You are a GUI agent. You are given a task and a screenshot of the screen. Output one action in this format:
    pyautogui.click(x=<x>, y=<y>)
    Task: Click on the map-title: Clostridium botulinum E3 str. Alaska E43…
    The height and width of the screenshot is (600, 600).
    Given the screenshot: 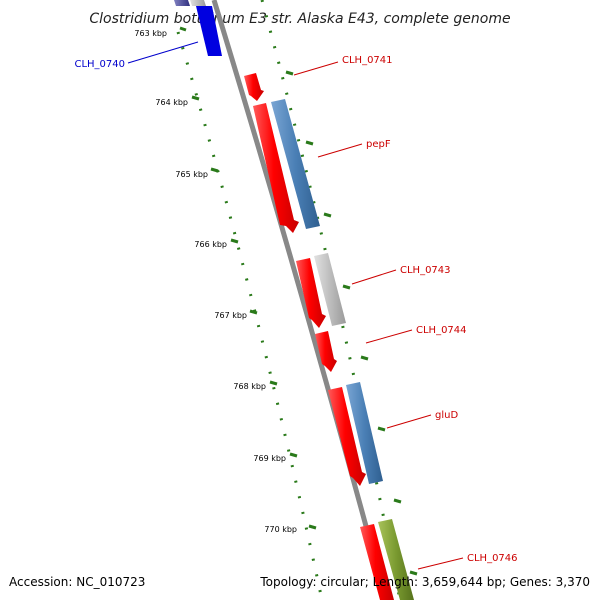 What is the action you would take?
    pyautogui.click(x=299, y=19)
    